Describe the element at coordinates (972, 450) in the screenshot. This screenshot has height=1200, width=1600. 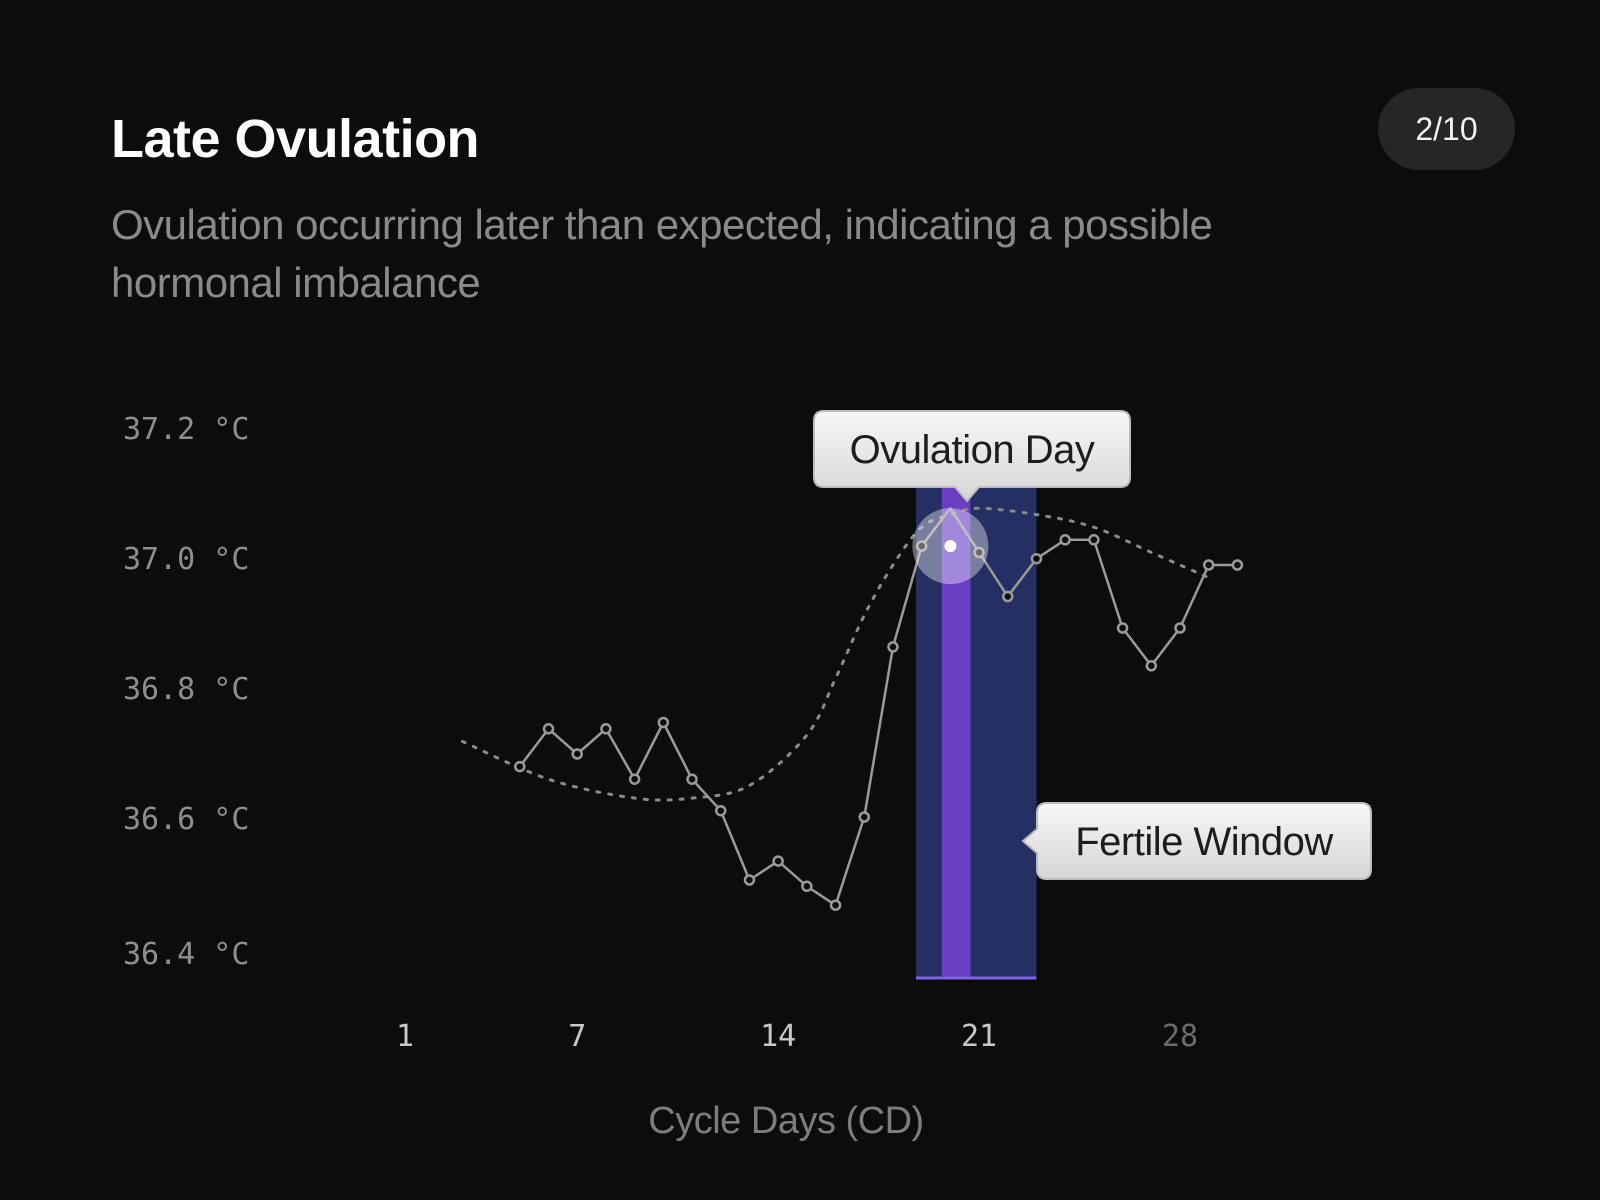
I see `ovulation-day-callout-label: Ovulation Day` at that location.